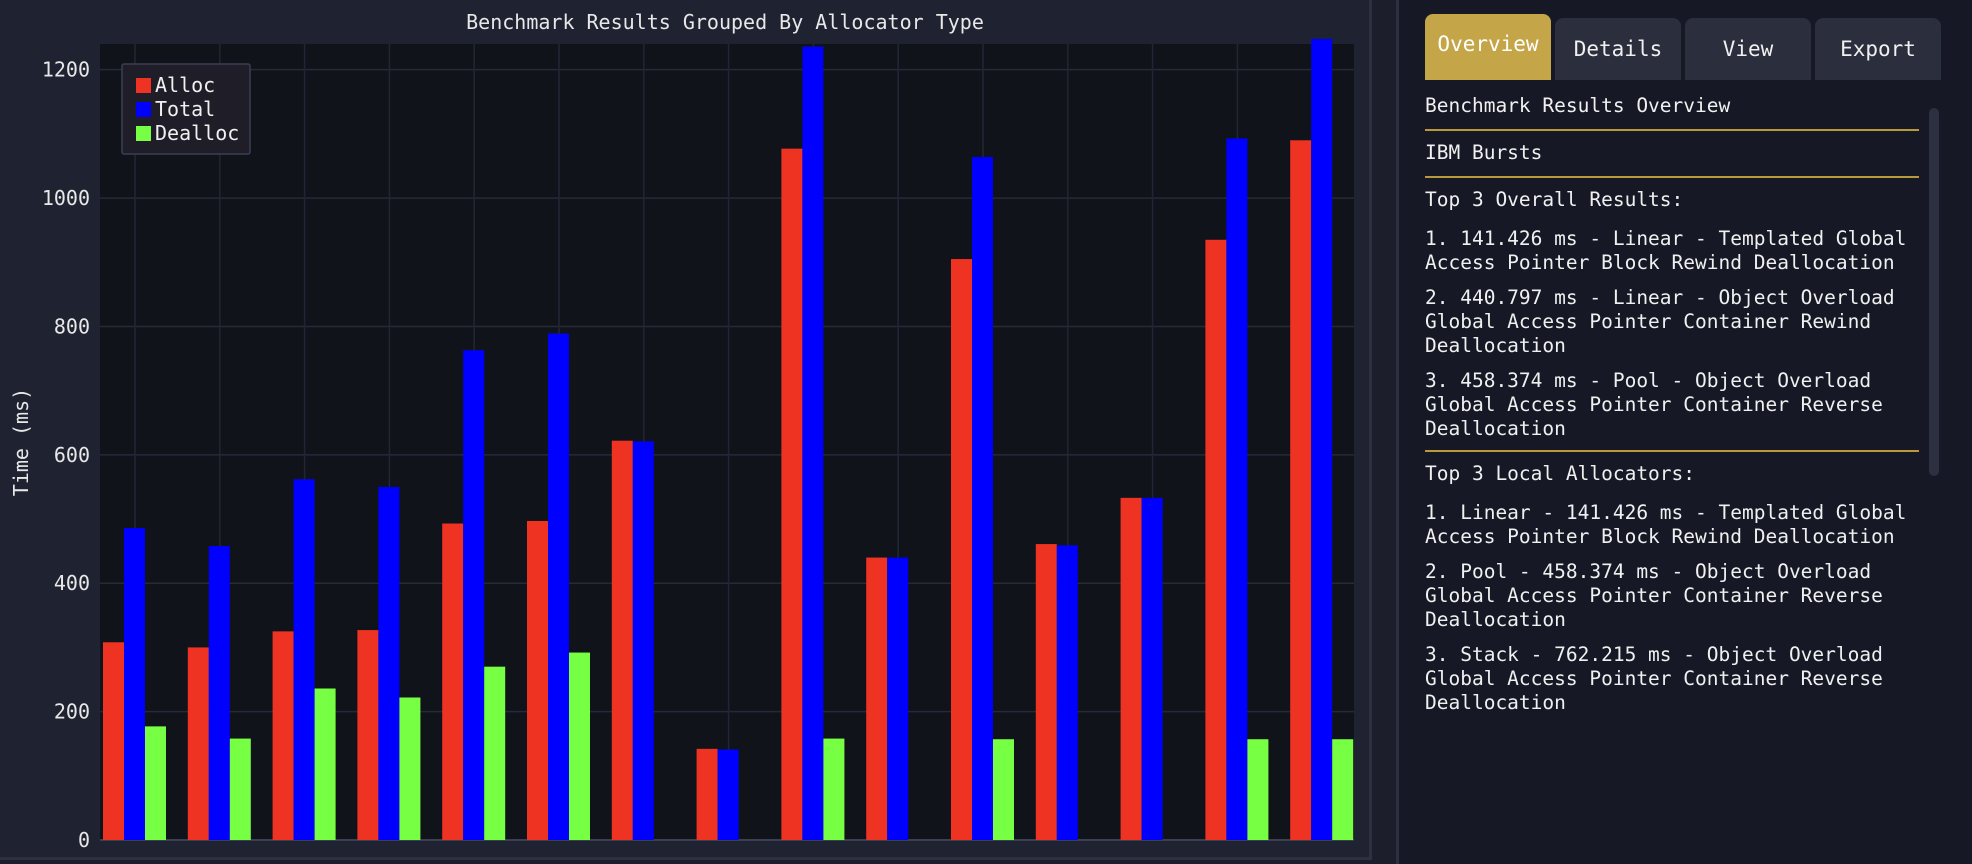  I want to click on y-tick-label: 1200, so click(66, 70).